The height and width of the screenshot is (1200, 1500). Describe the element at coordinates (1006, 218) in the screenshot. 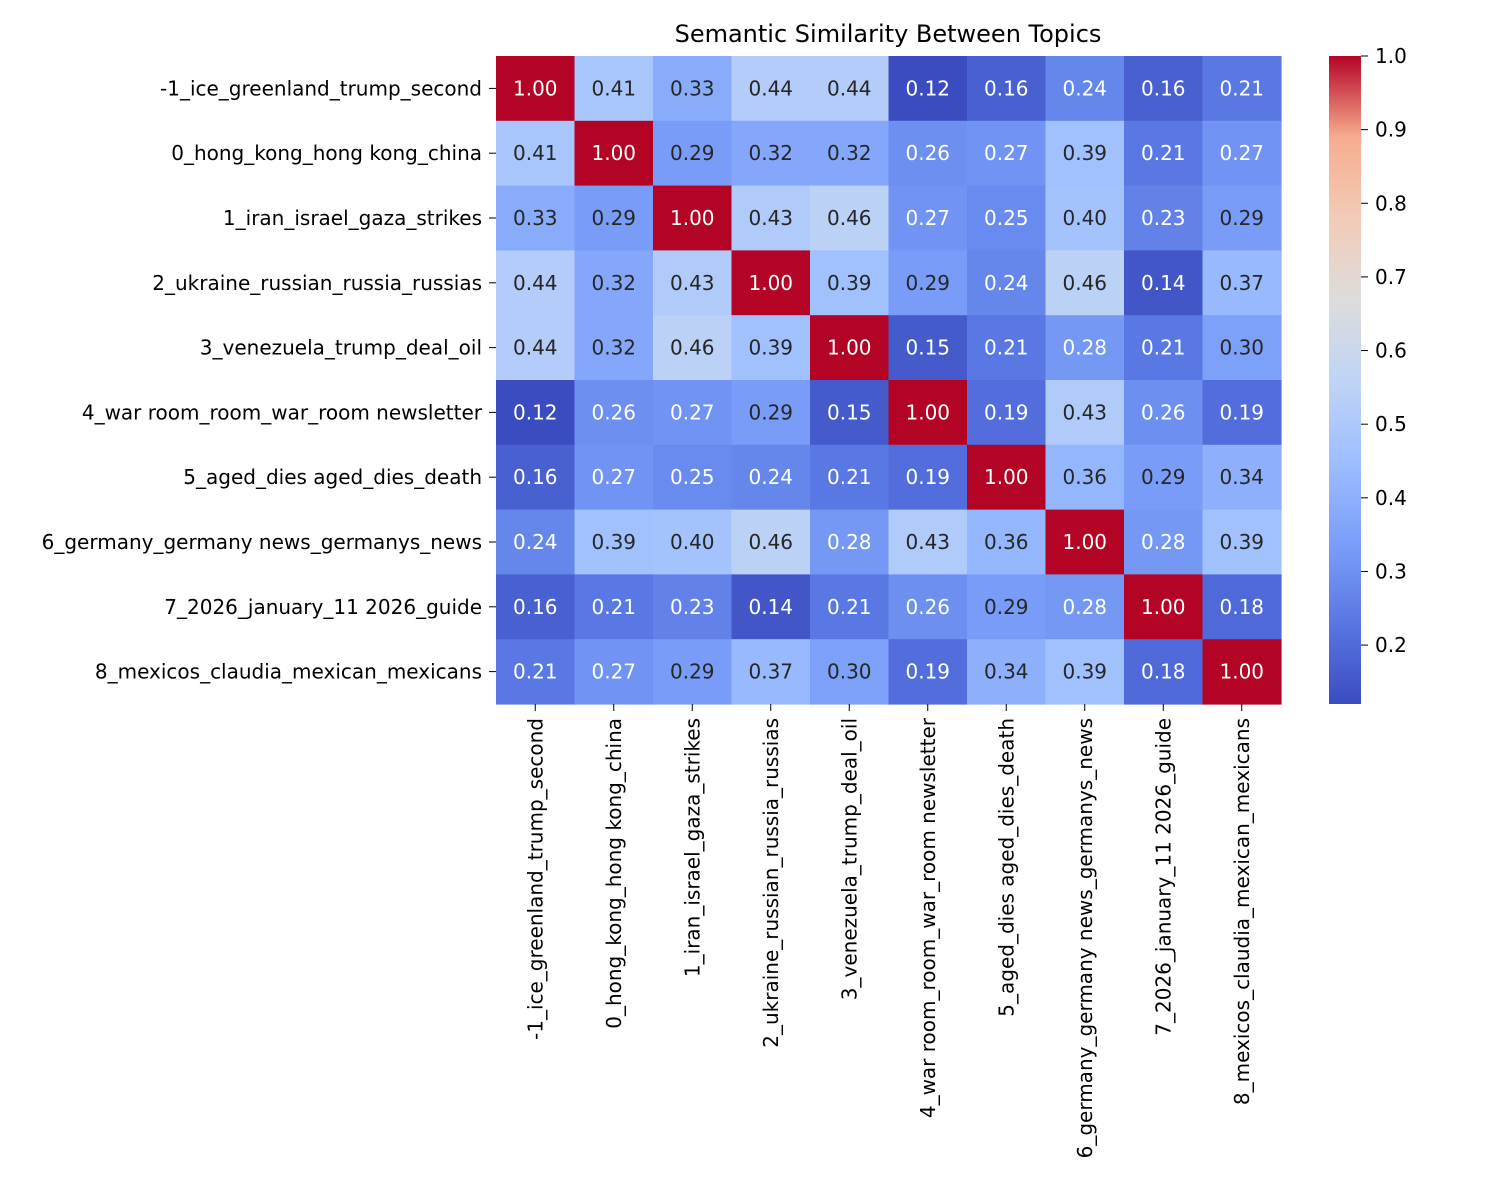

I see `cell-value-label: 0.25` at that location.